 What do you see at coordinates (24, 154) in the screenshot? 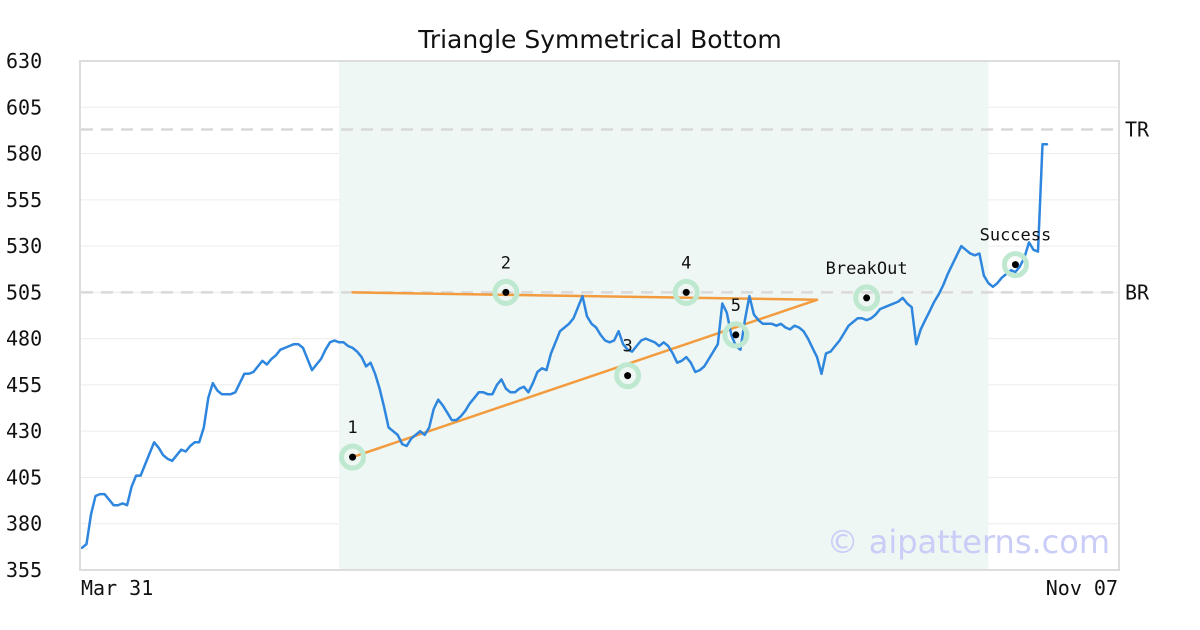
I see `y-tick-label: 580` at bounding box center [24, 154].